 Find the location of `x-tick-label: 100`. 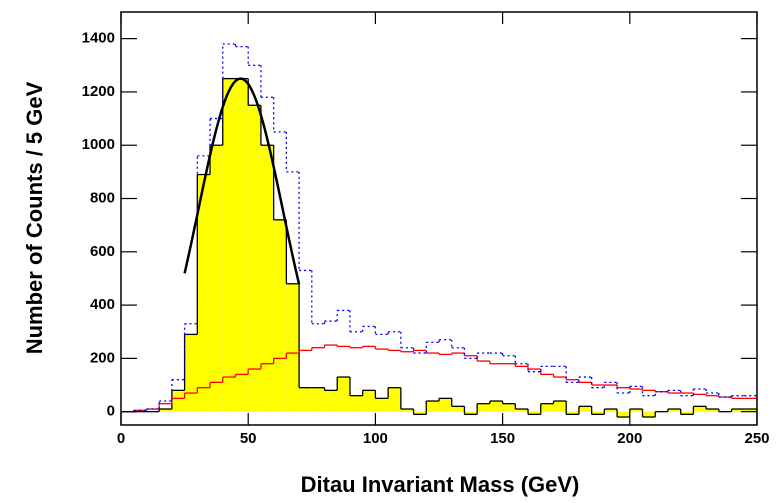

x-tick-label: 100 is located at coordinates (375, 438).